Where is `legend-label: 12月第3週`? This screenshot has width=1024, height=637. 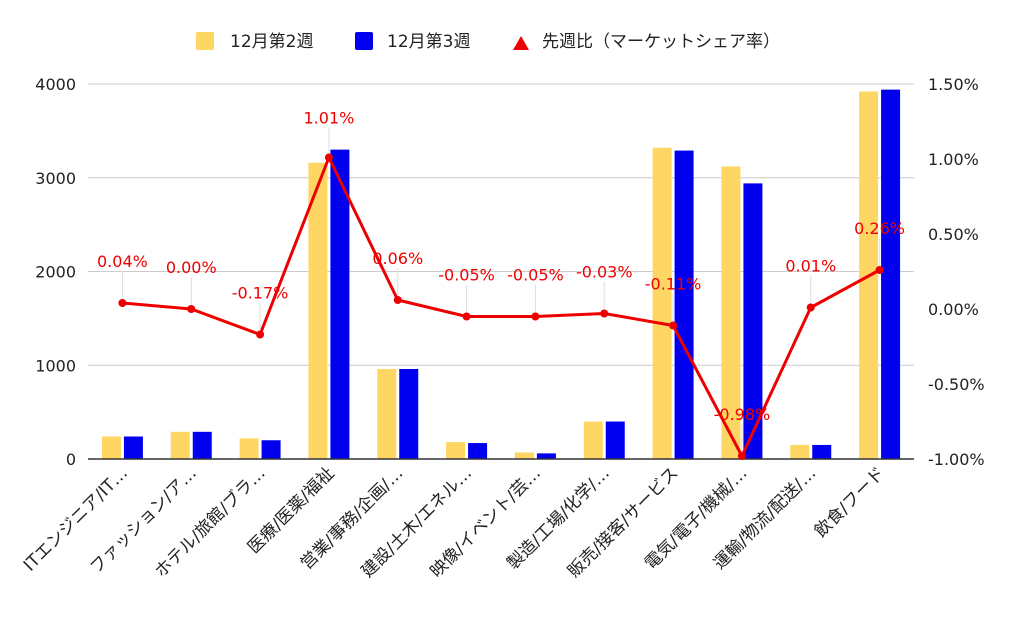
legend-label: 12月第3週 is located at coordinates (428, 42).